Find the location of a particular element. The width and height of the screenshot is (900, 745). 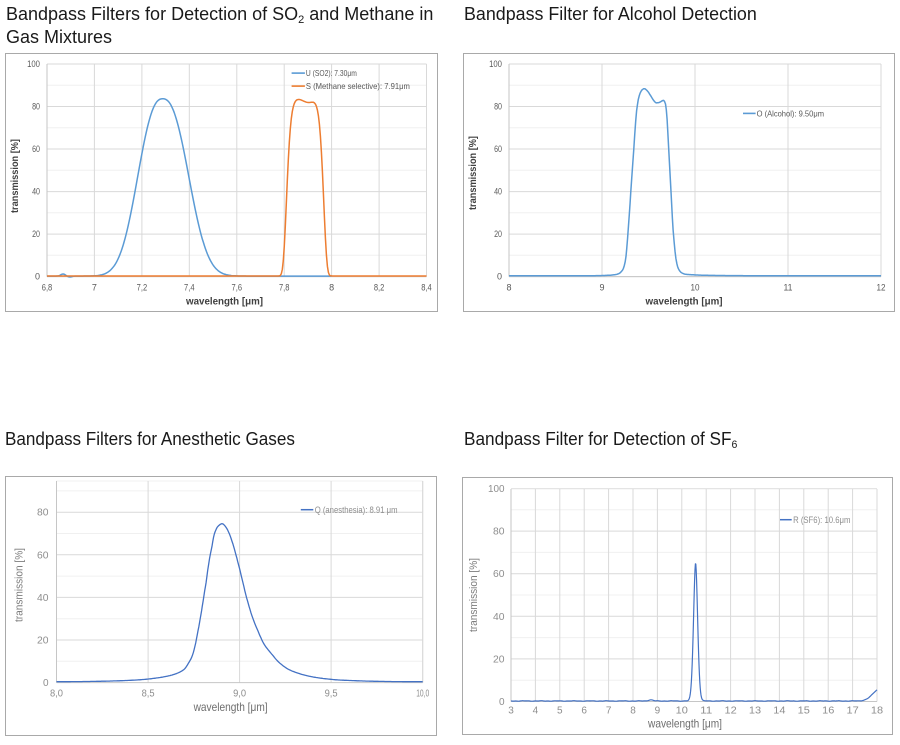

svg-text: 8,0 is located at coordinates (56, 694).